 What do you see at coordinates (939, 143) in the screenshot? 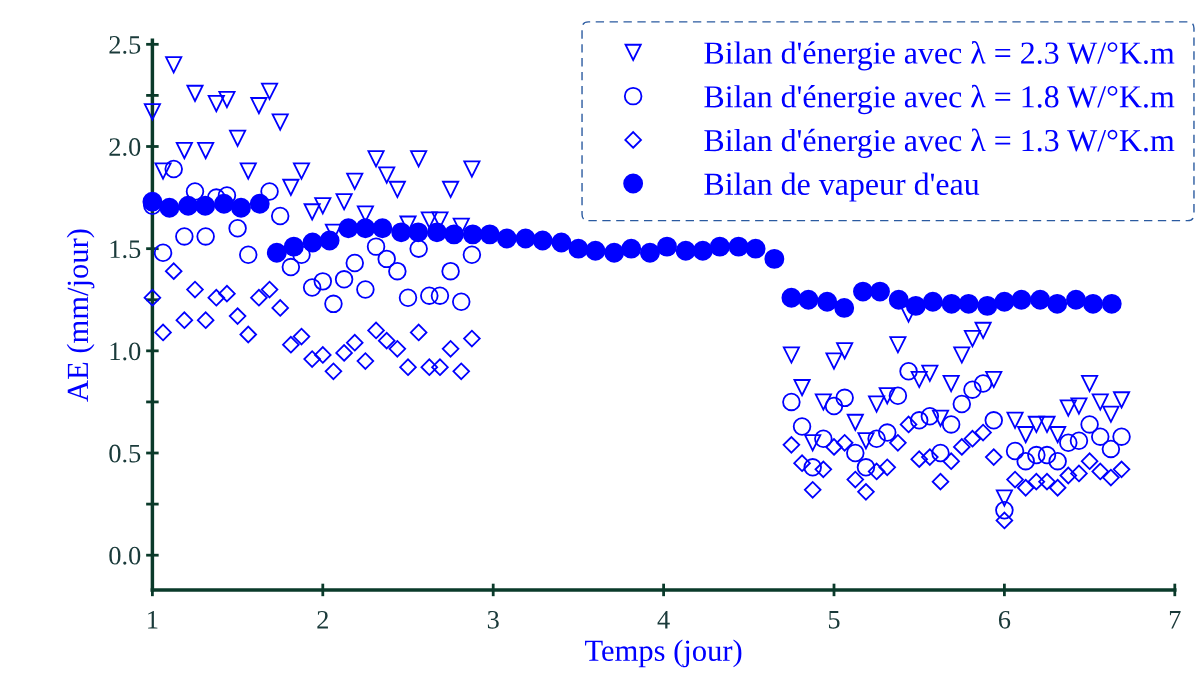
I see `legend-label: Bilan d'énergie avec λ = 1.3 W/°K.m` at bounding box center [939, 143].